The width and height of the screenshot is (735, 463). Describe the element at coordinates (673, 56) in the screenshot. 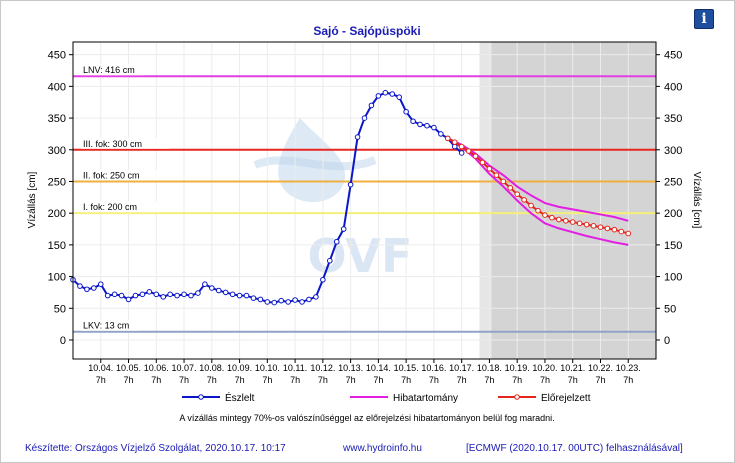

I see `y-tick-label-right: 450` at that location.